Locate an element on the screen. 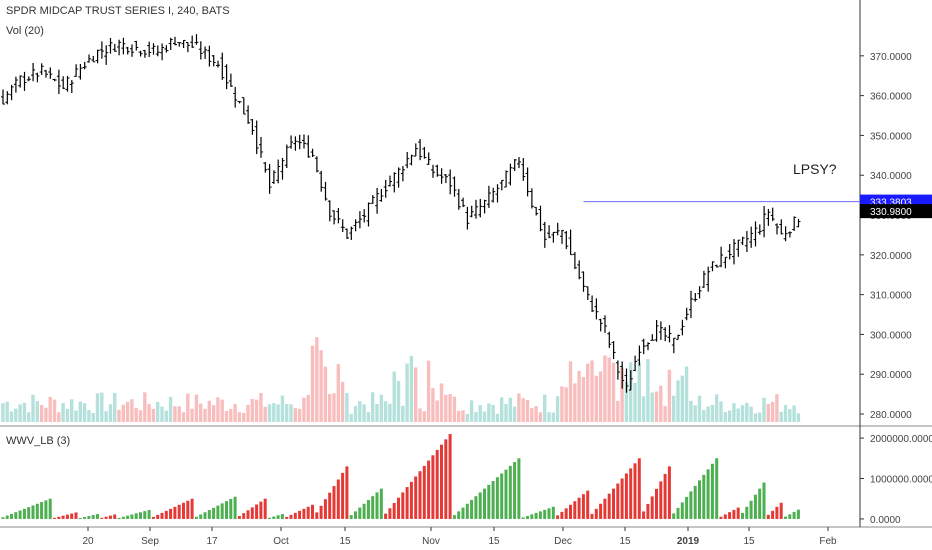  time-tick-label: 2019 is located at coordinates (688, 541).